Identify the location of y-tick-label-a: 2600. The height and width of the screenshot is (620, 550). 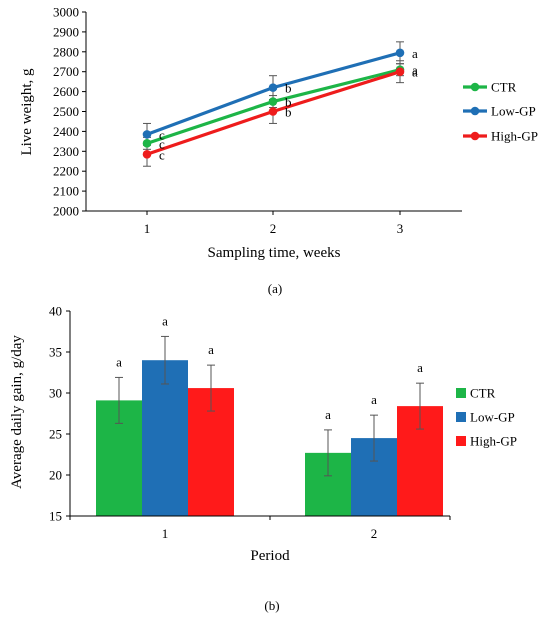
(66, 91).